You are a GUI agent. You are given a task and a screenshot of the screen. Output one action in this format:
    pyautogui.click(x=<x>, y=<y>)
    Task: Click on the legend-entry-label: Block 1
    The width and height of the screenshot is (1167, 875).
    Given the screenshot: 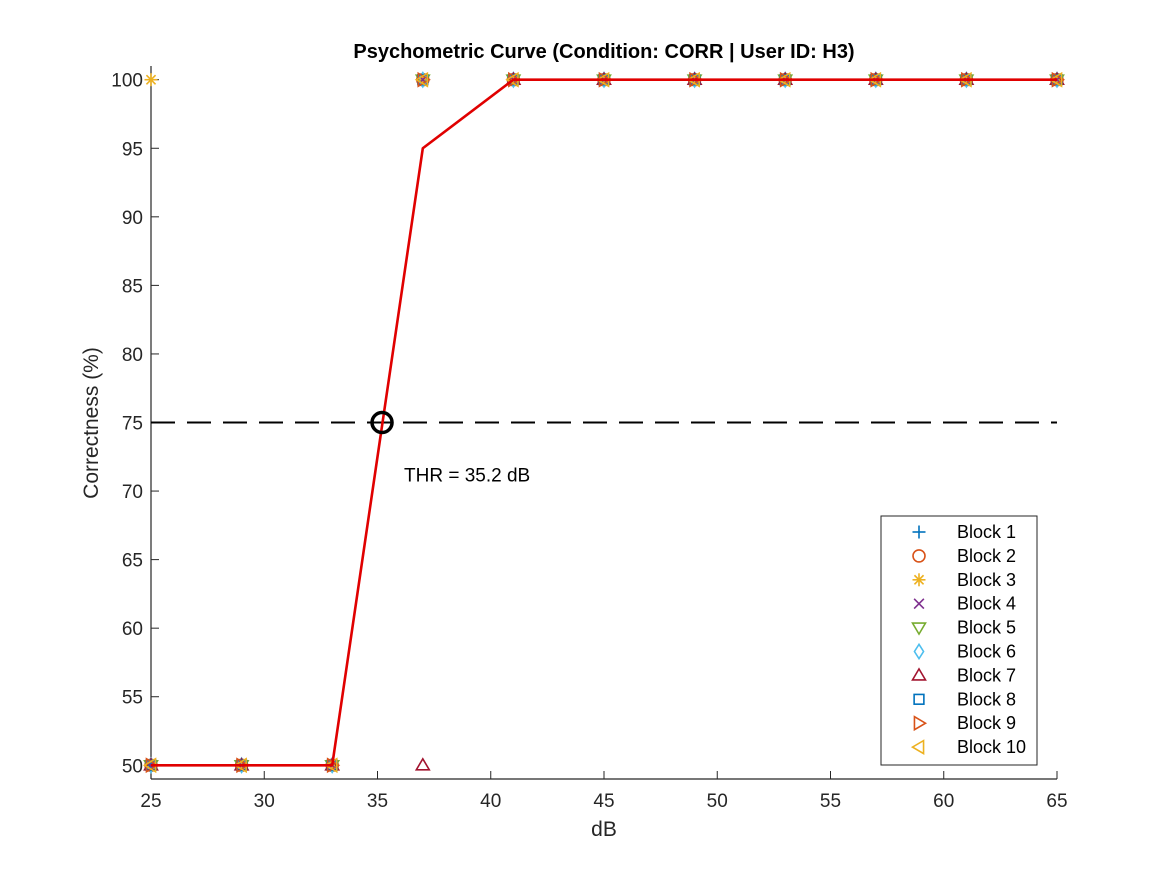 What is the action you would take?
    pyautogui.click(x=986, y=532)
    